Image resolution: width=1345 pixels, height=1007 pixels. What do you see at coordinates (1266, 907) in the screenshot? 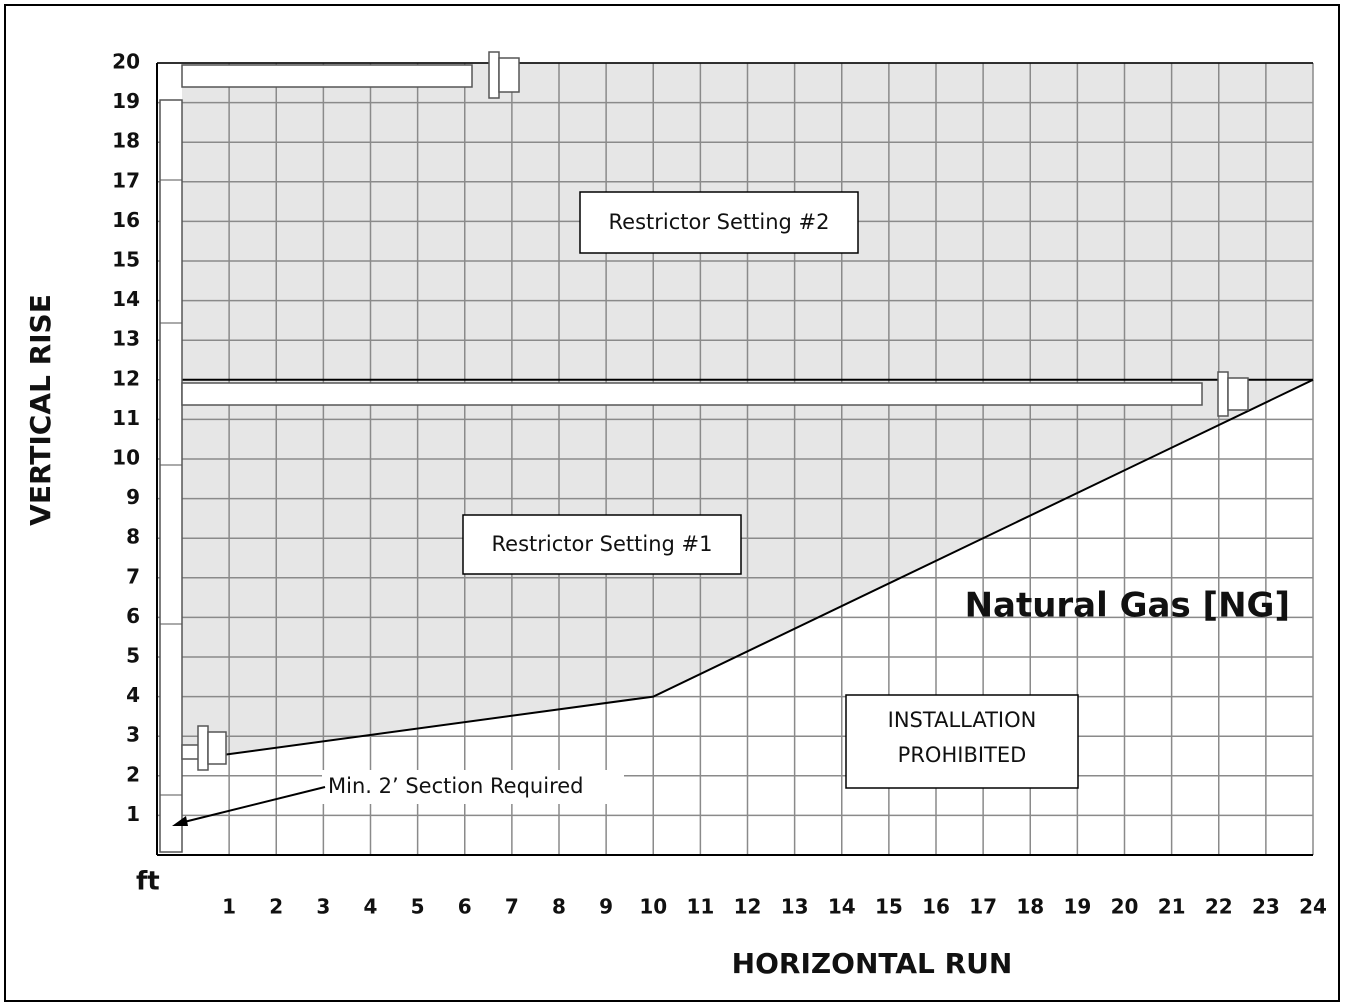
I see `x-tick-label: 23` at bounding box center [1266, 907].